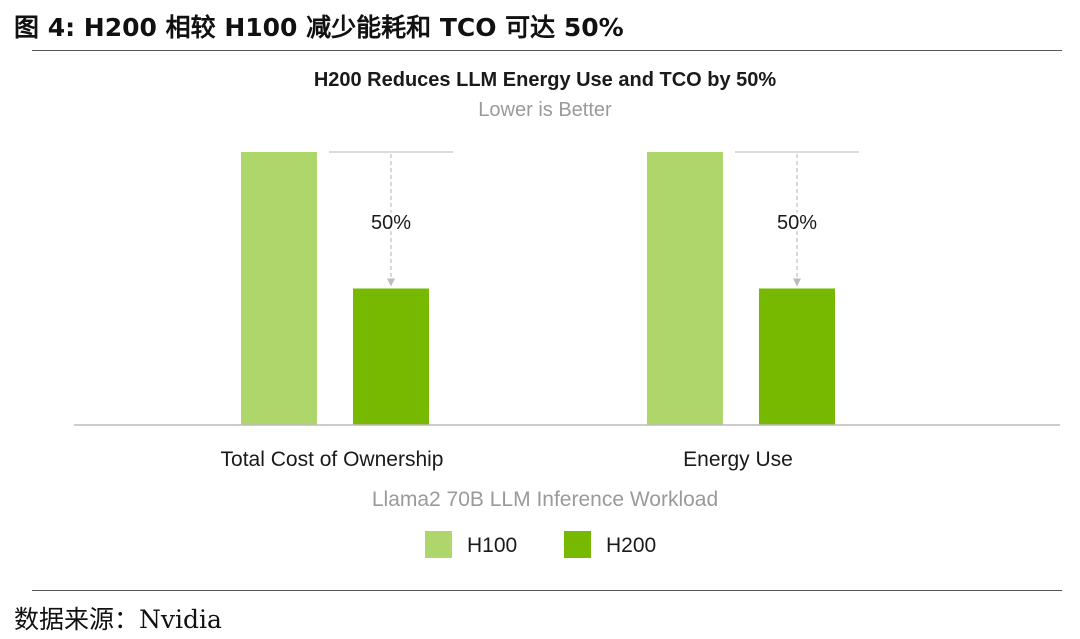  What do you see at coordinates (547, 590) in the screenshot?
I see `bottom-divider` at bounding box center [547, 590].